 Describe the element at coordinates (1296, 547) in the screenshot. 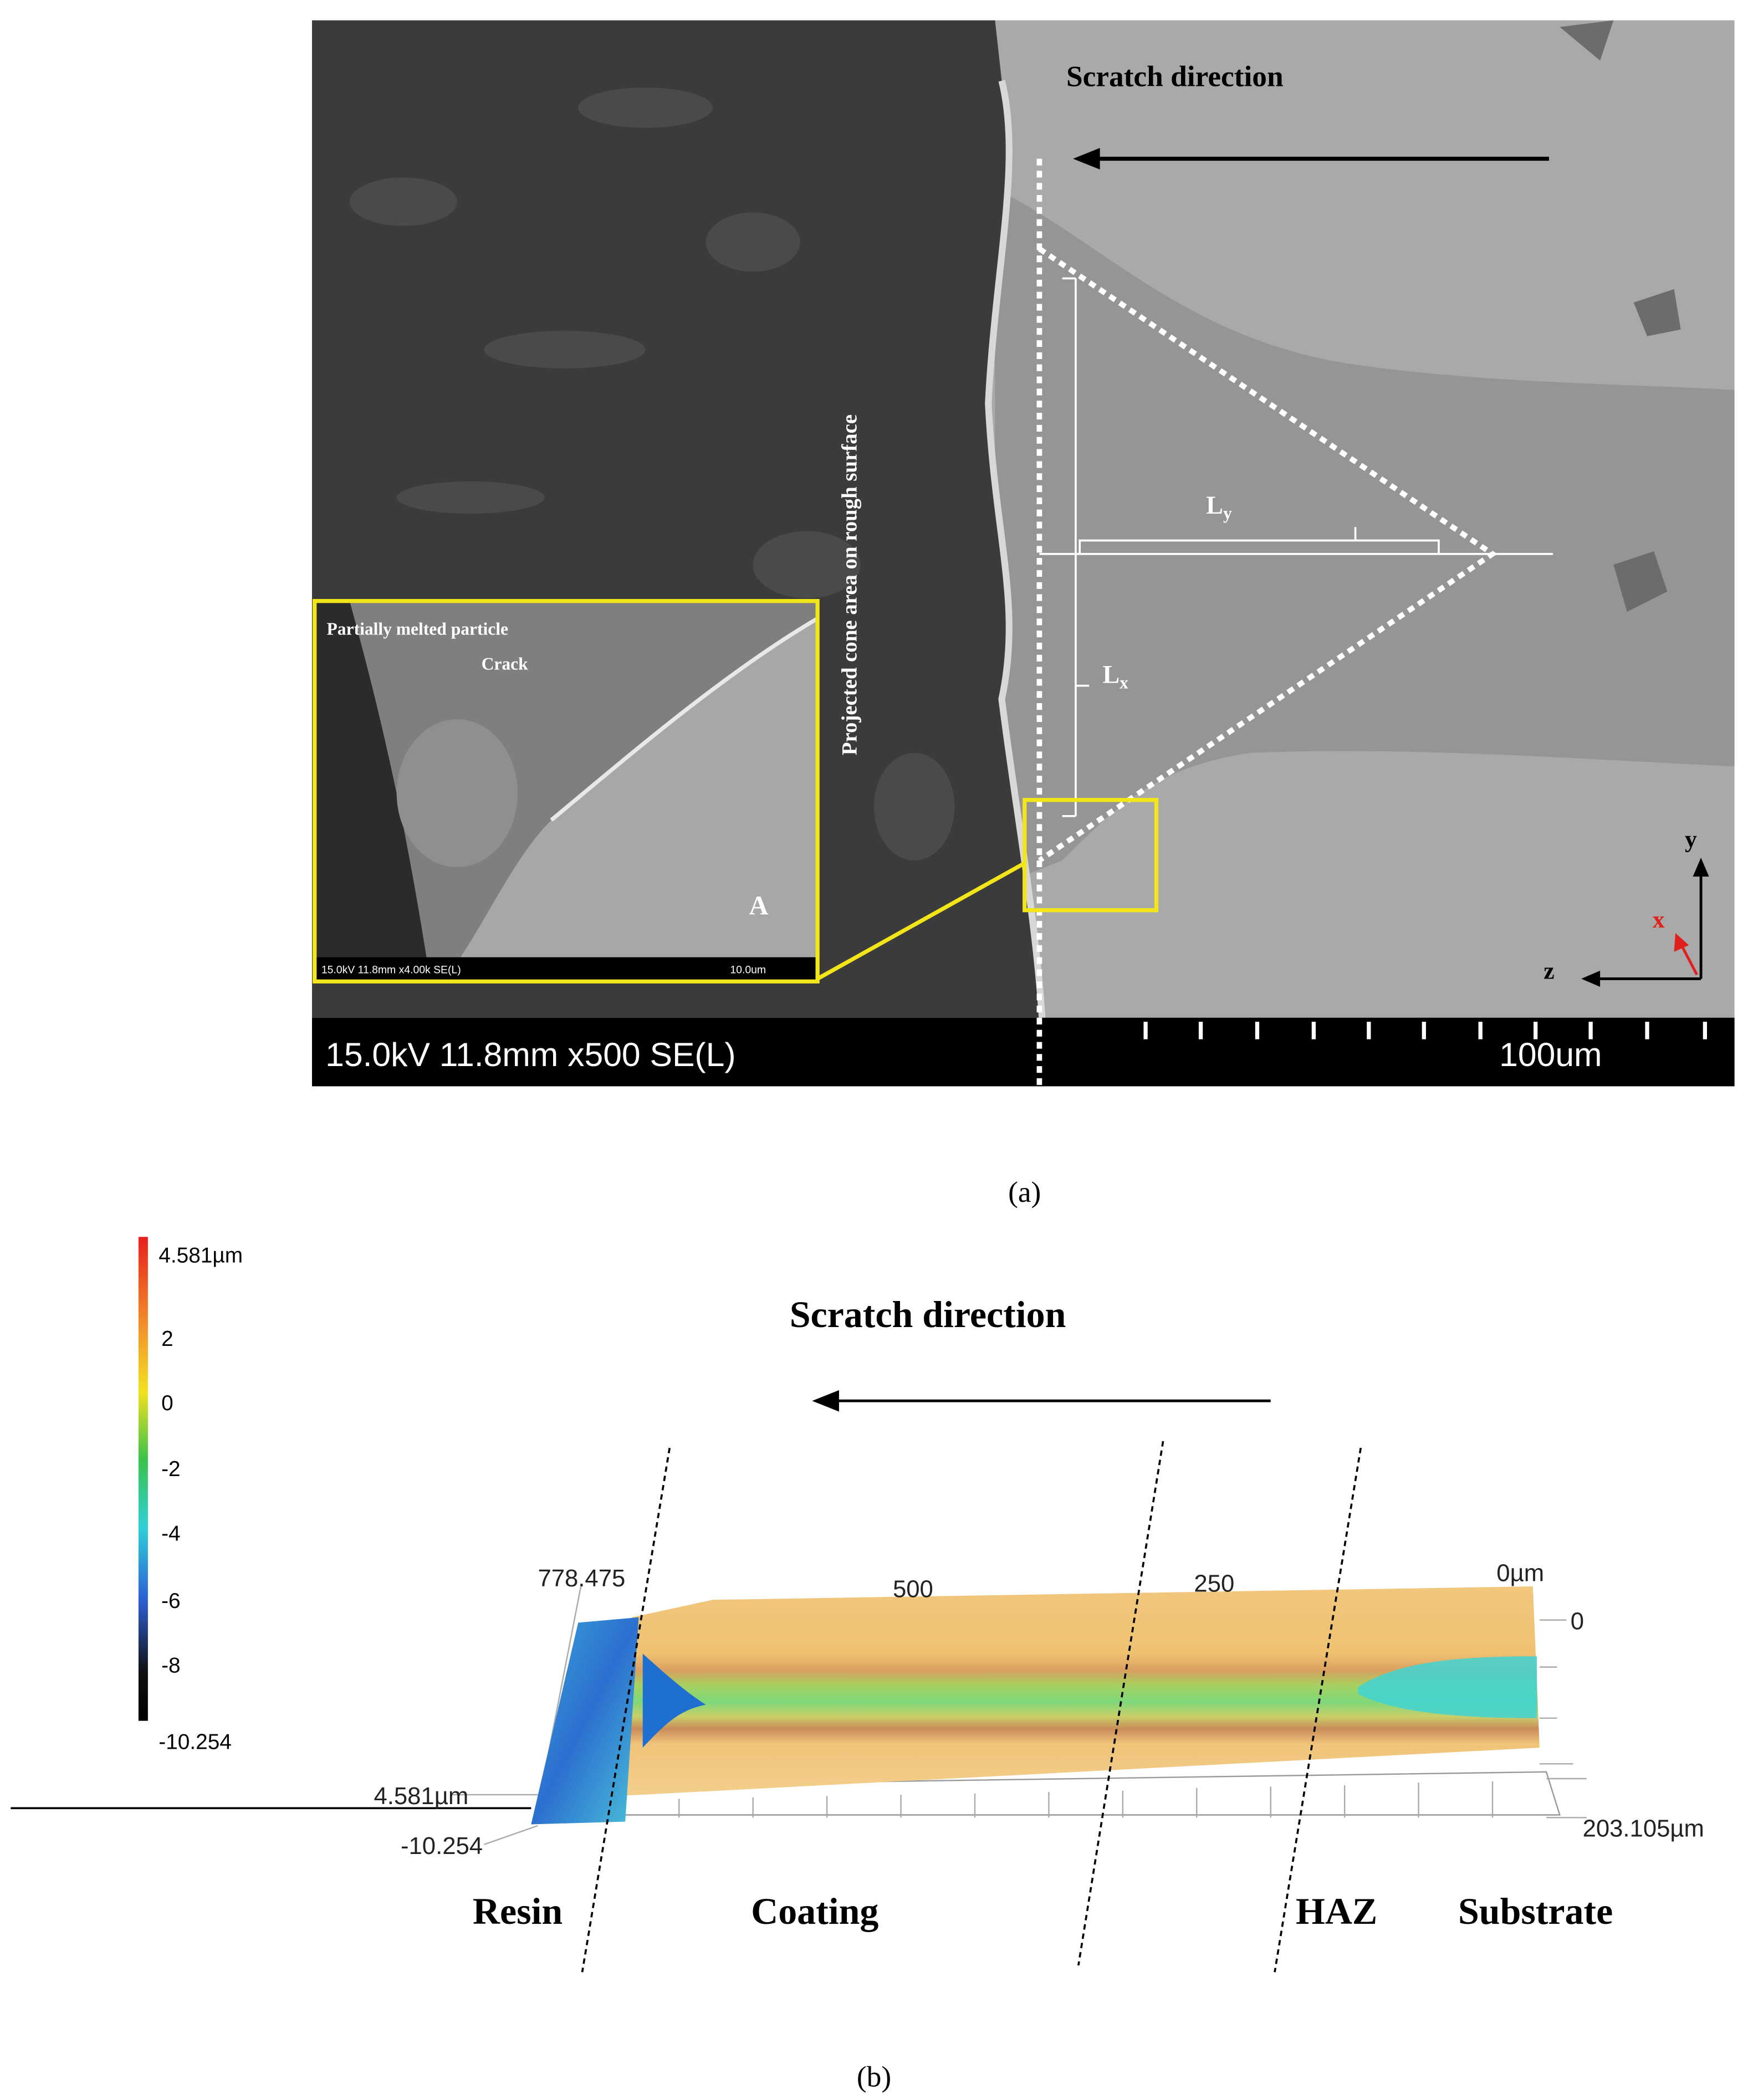

I see `dimension-lines` at that location.